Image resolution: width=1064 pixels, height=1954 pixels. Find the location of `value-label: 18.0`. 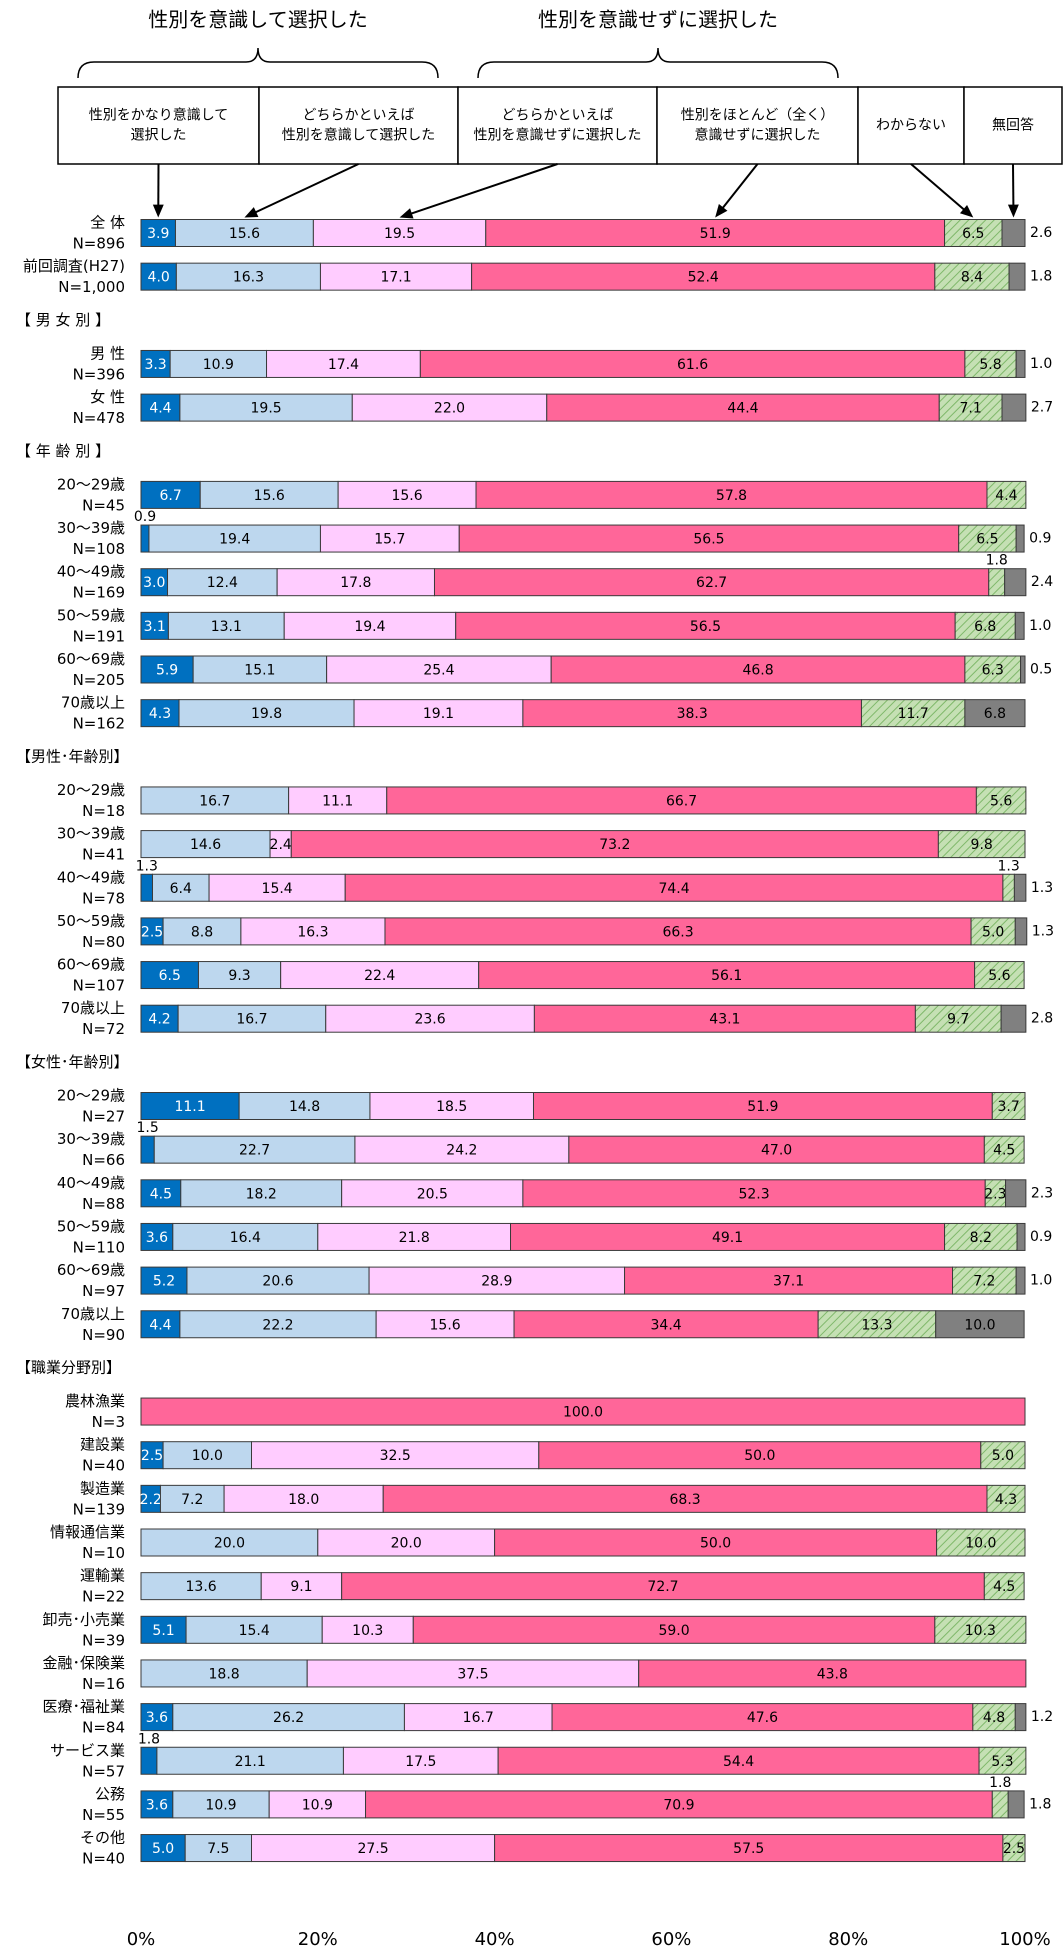

value-label: 18.0 is located at coordinates (303, 1500).